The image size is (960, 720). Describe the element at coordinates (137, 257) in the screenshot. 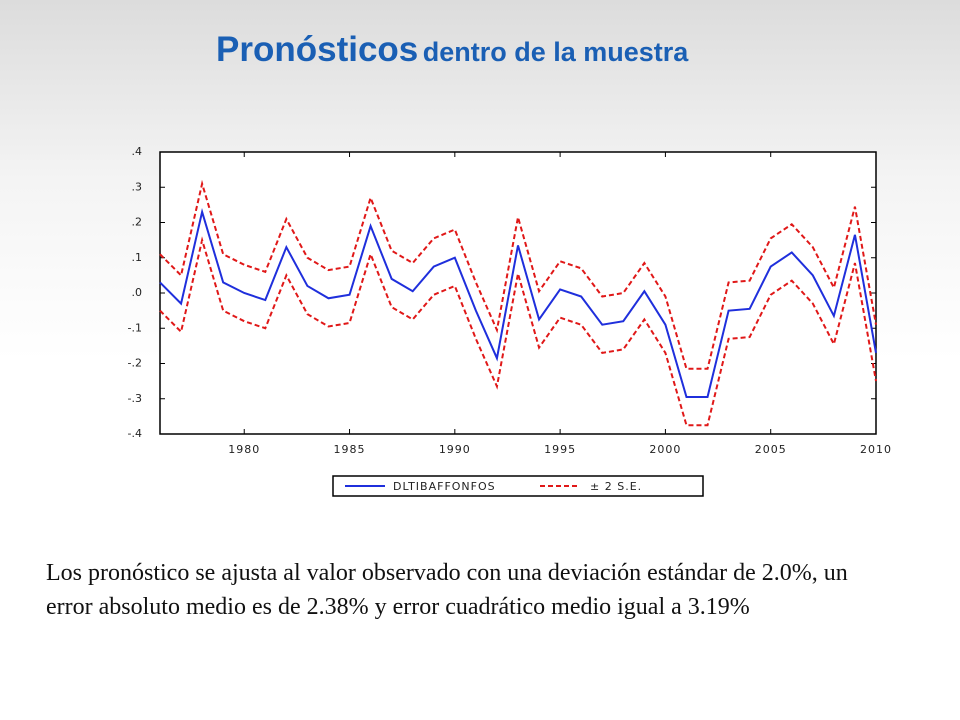

I see `y-tick-label: .1` at that location.